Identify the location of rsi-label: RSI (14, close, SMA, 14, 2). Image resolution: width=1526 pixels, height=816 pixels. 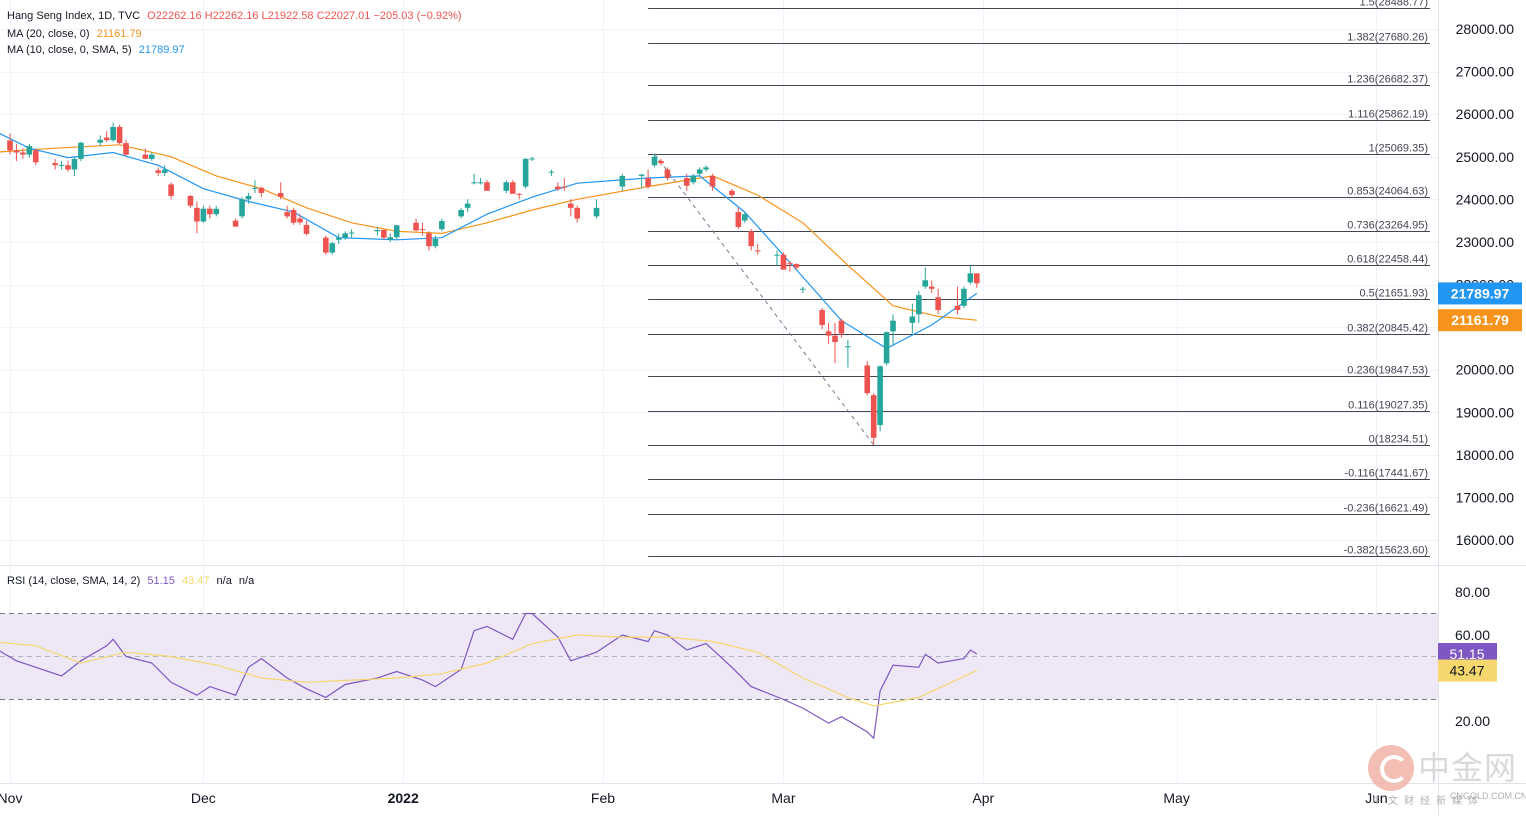
(74, 581).